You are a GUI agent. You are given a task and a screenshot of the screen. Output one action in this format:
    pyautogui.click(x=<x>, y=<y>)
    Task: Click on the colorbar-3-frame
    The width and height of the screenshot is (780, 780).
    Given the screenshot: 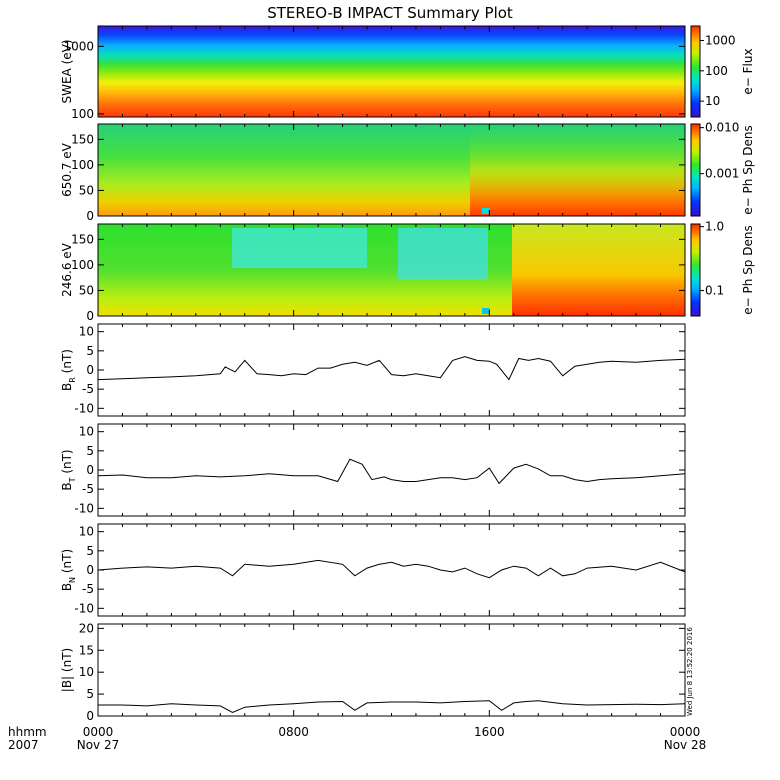 What is the action you would take?
    pyautogui.click(x=695, y=270)
    